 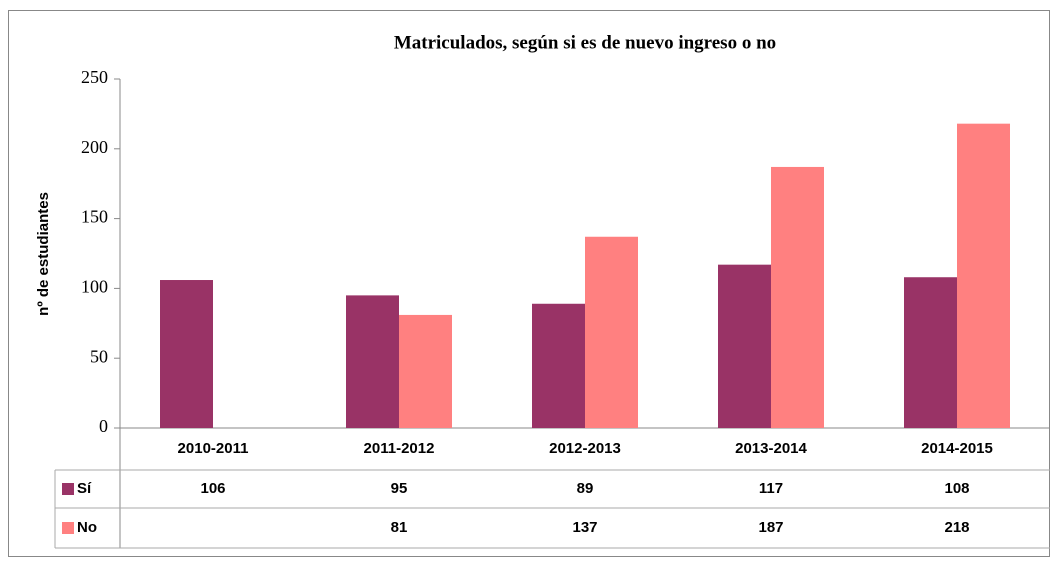 I want to click on y-axis-label: nº de estudiantes, so click(x=43, y=254).